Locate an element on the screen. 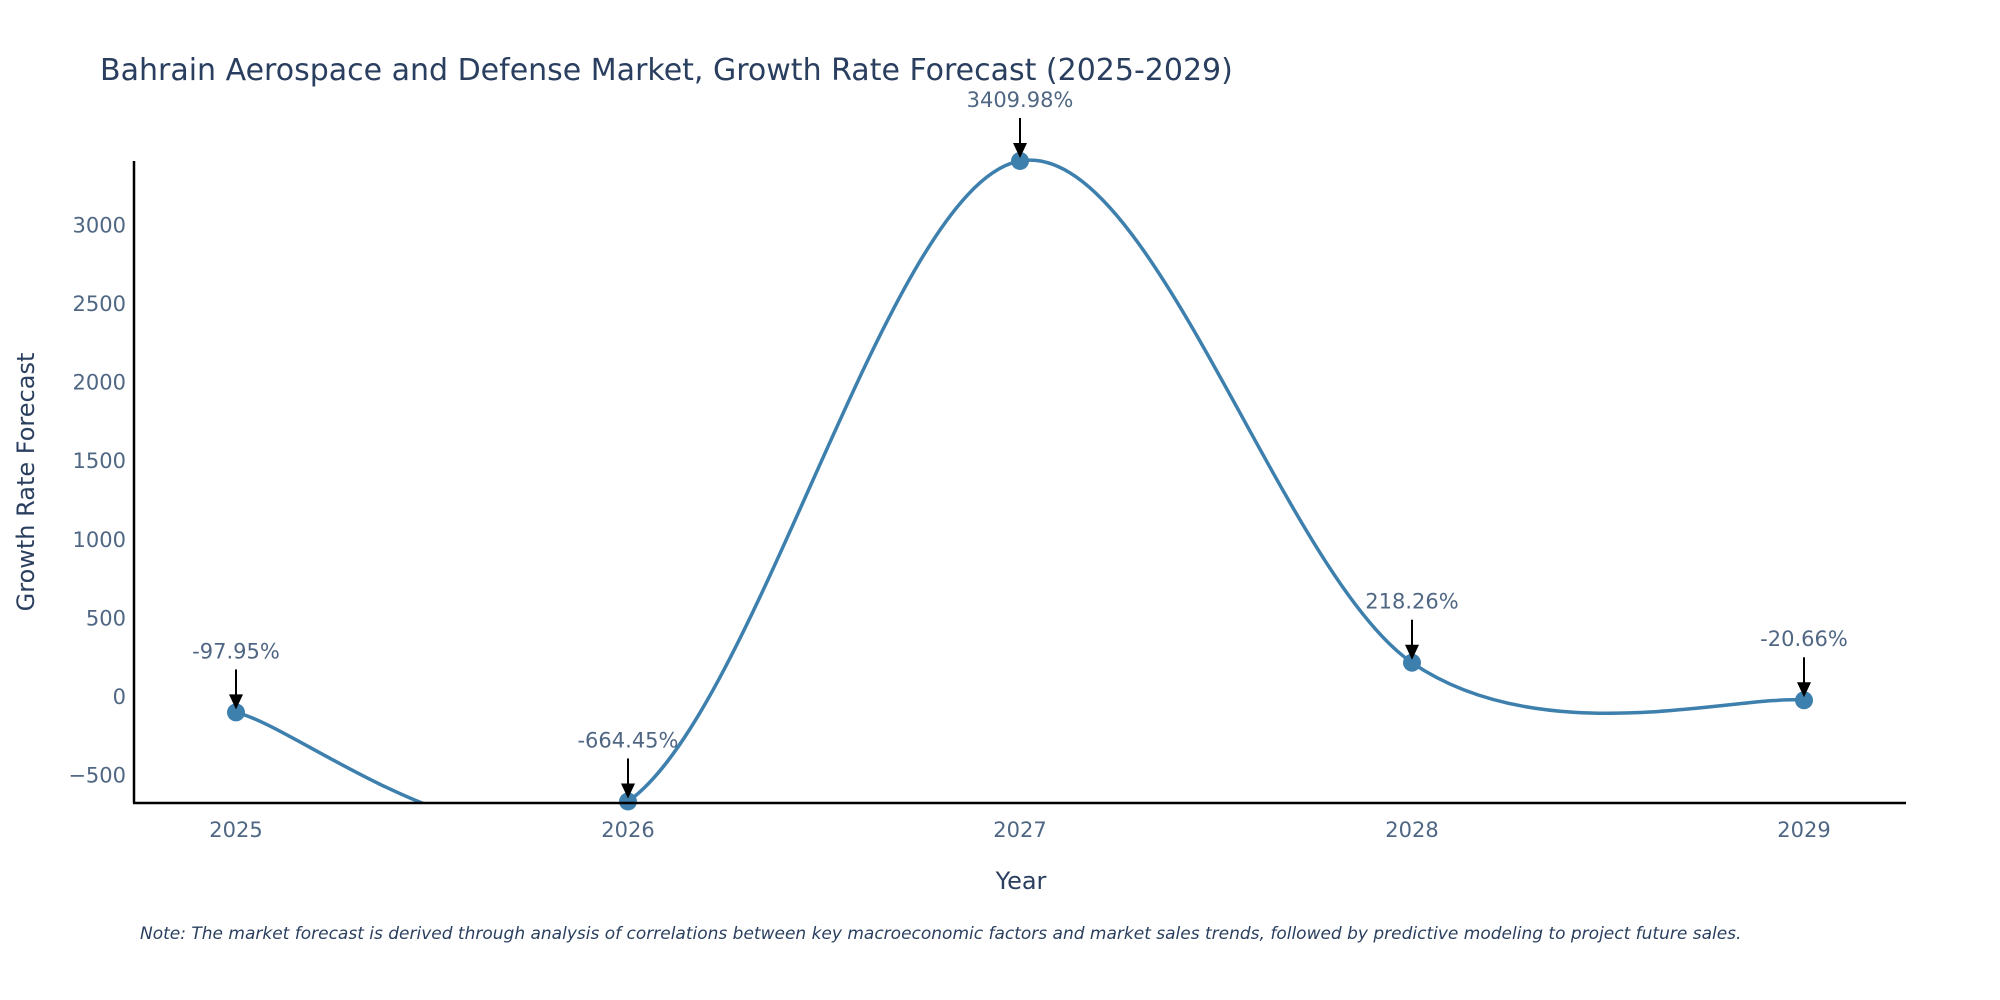 The height and width of the screenshot is (1000, 2000). x-tick-label: 2027 is located at coordinates (1019, 830).